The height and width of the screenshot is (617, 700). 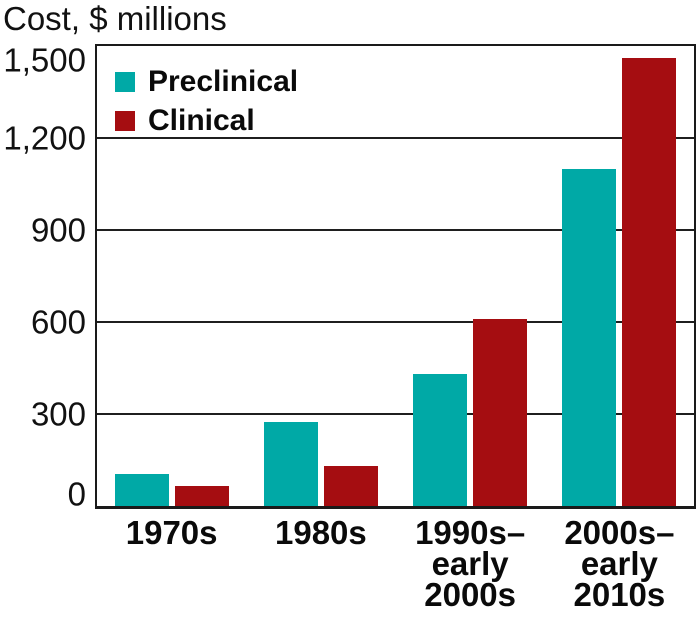 What do you see at coordinates (440, 440) in the screenshot?
I see `bar-preclinical-1990s` at bounding box center [440, 440].